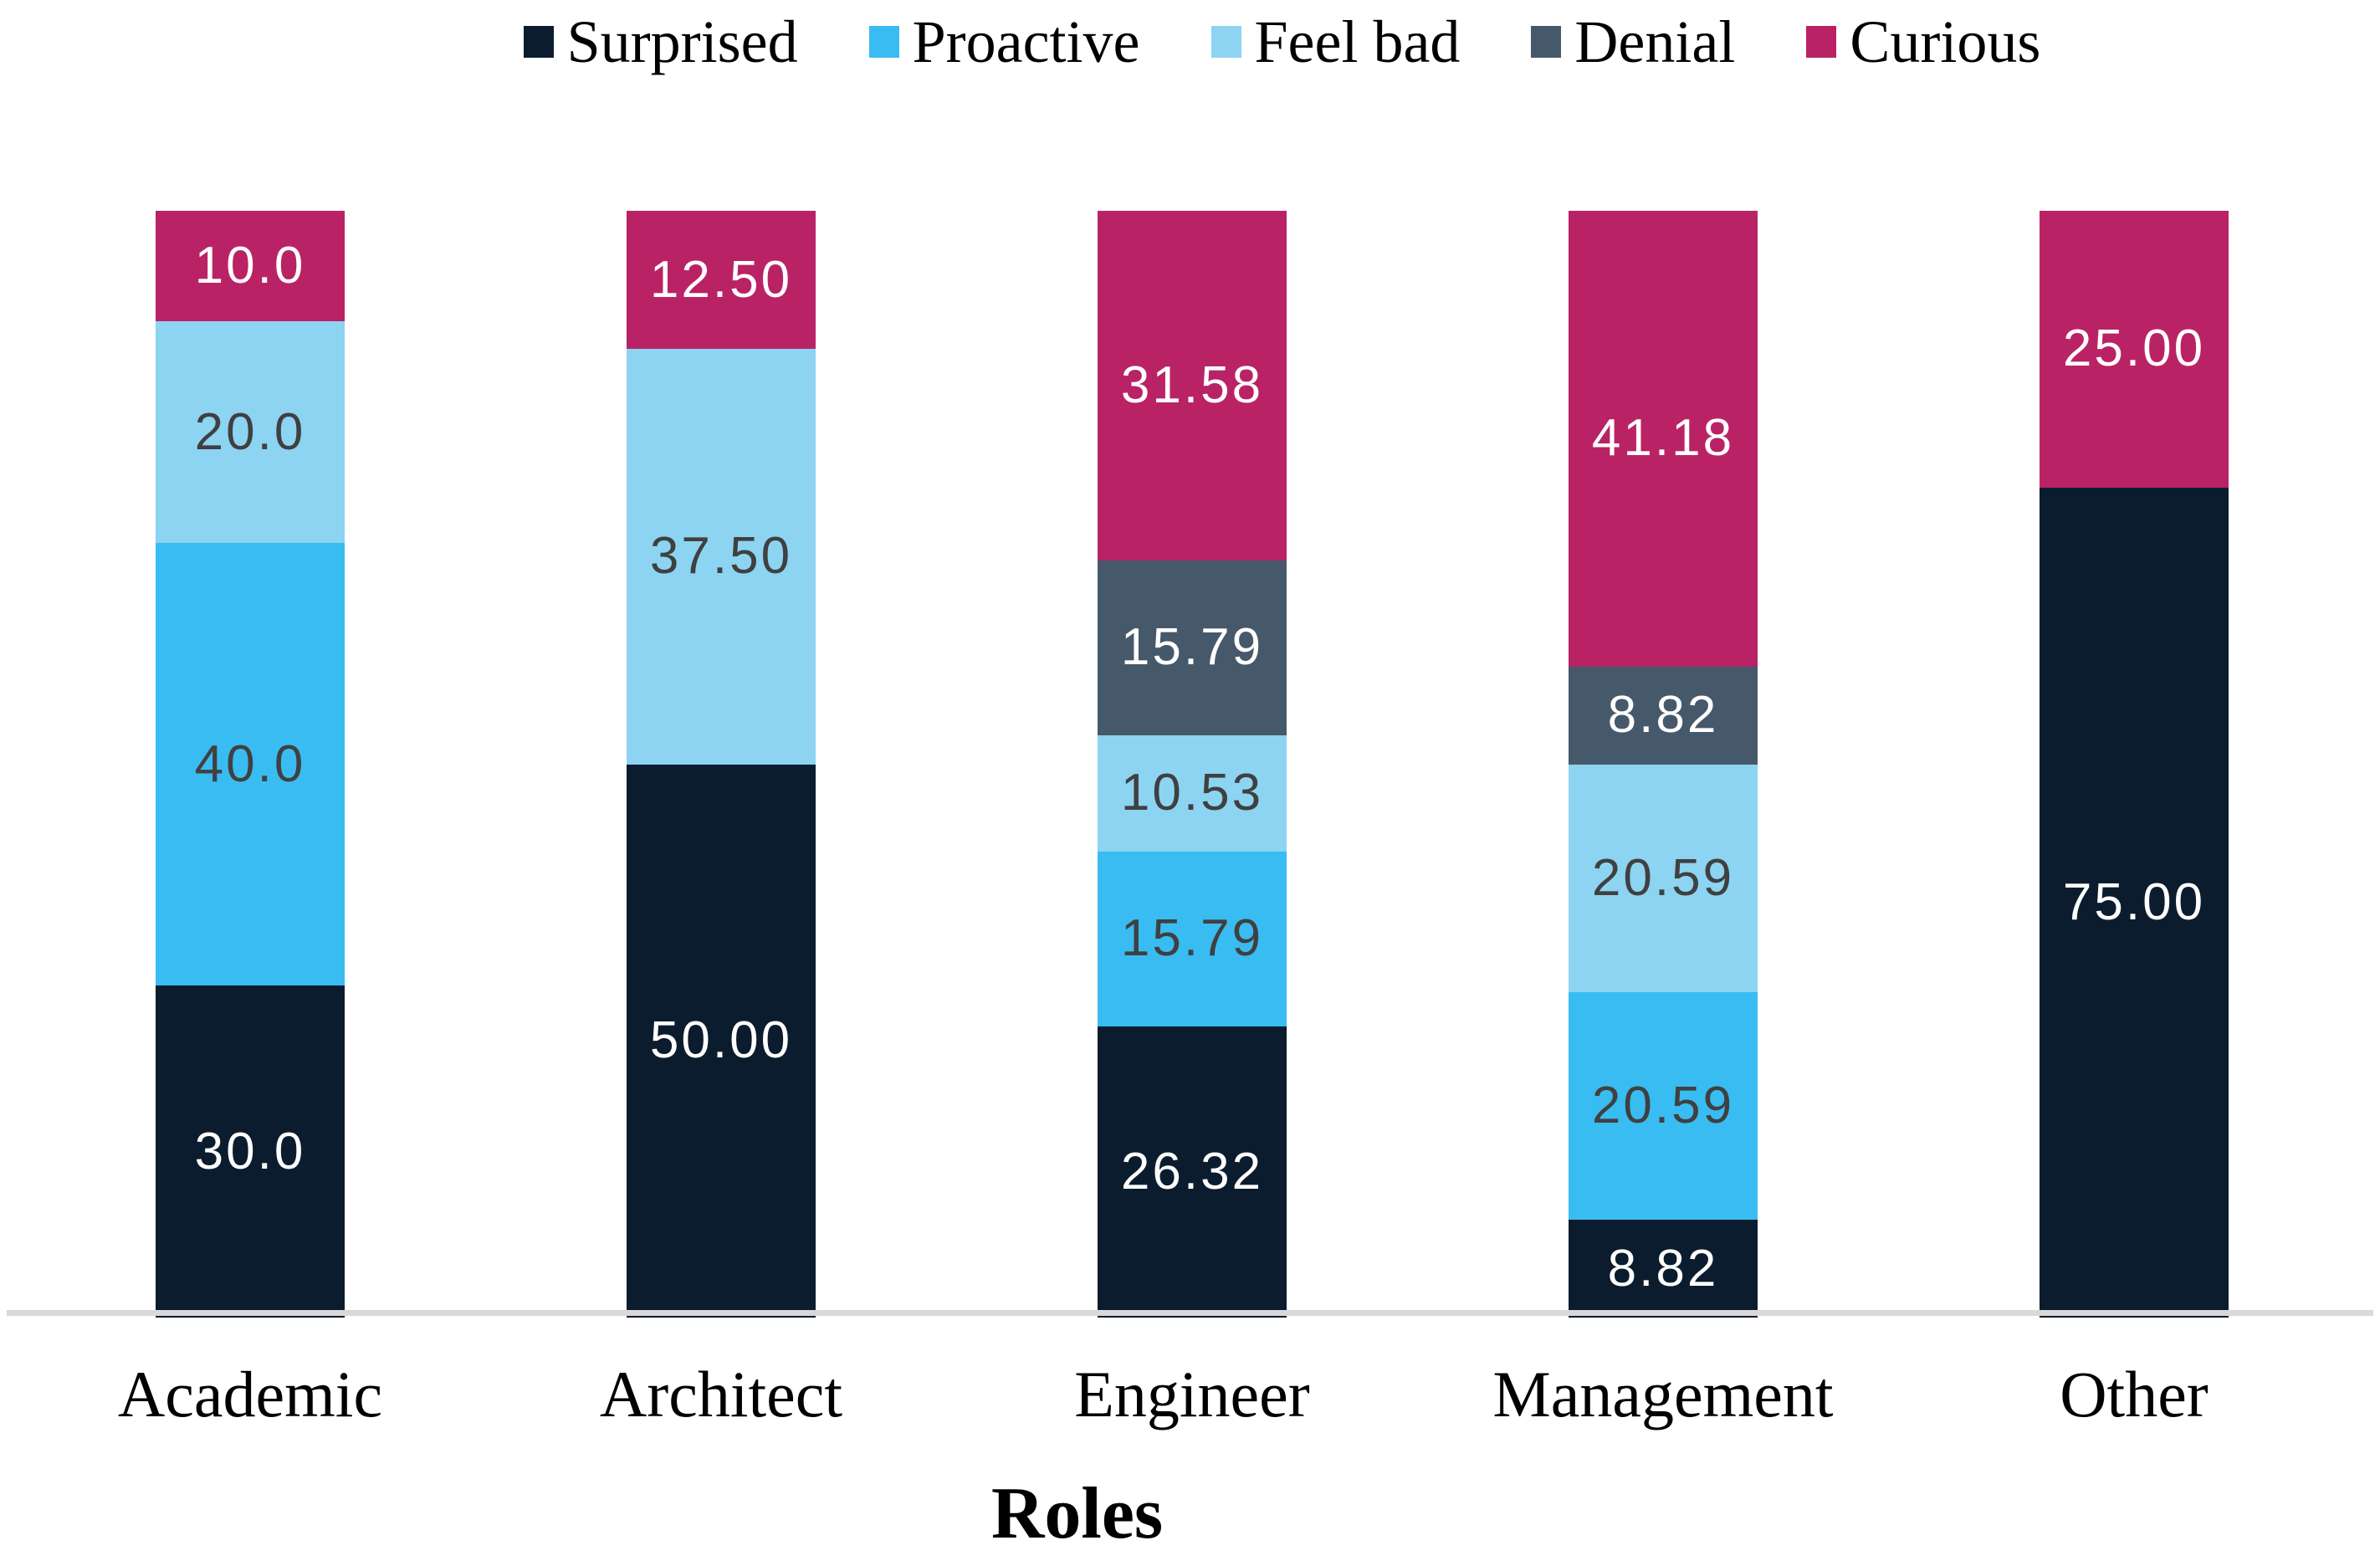 This screenshot has height=1561, width=2380. What do you see at coordinates (1945, 41) in the screenshot?
I see `legend-label: Curious` at bounding box center [1945, 41].